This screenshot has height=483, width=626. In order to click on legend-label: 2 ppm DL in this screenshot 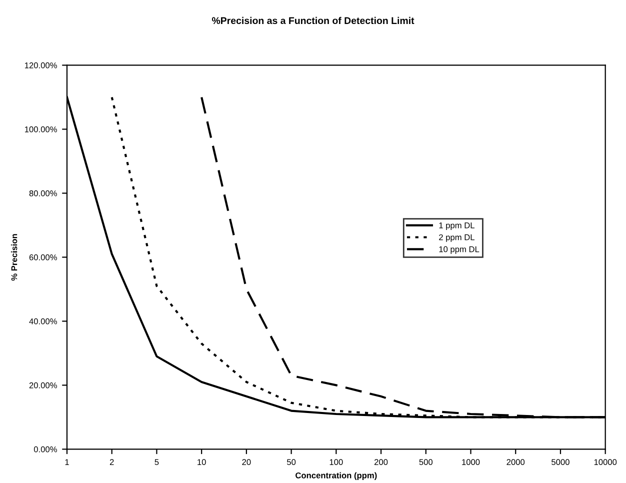, I will do `click(456, 238)`.